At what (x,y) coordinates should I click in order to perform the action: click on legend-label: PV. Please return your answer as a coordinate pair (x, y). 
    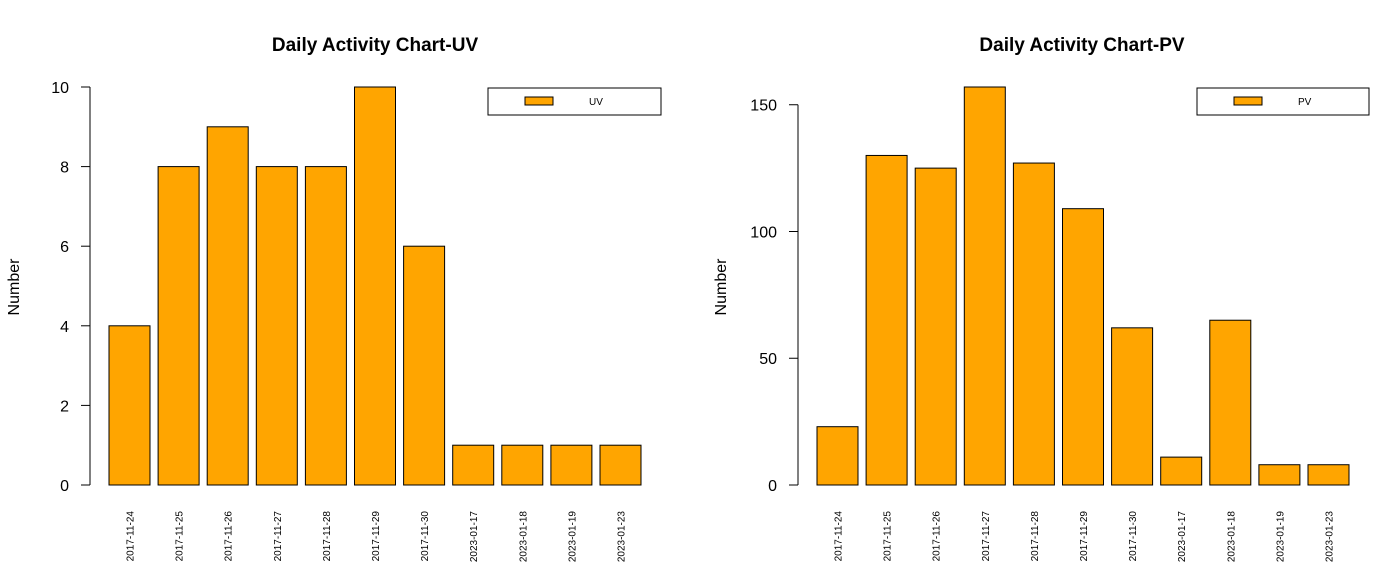
    Looking at the image, I should click on (1305, 102).